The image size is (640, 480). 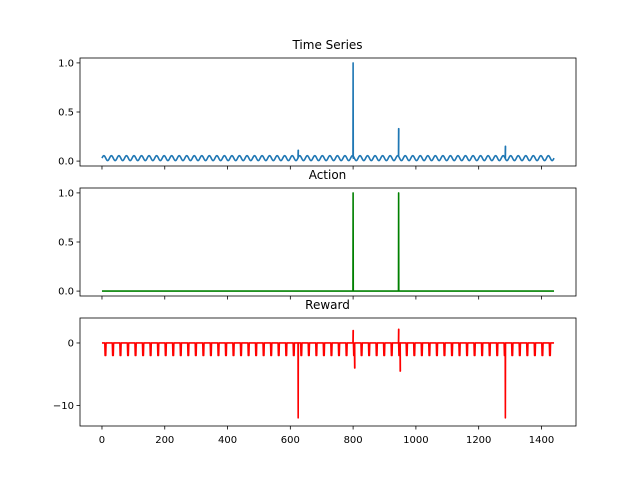 What do you see at coordinates (290, 440) in the screenshot?
I see `reward-xtick-label: 600` at bounding box center [290, 440].